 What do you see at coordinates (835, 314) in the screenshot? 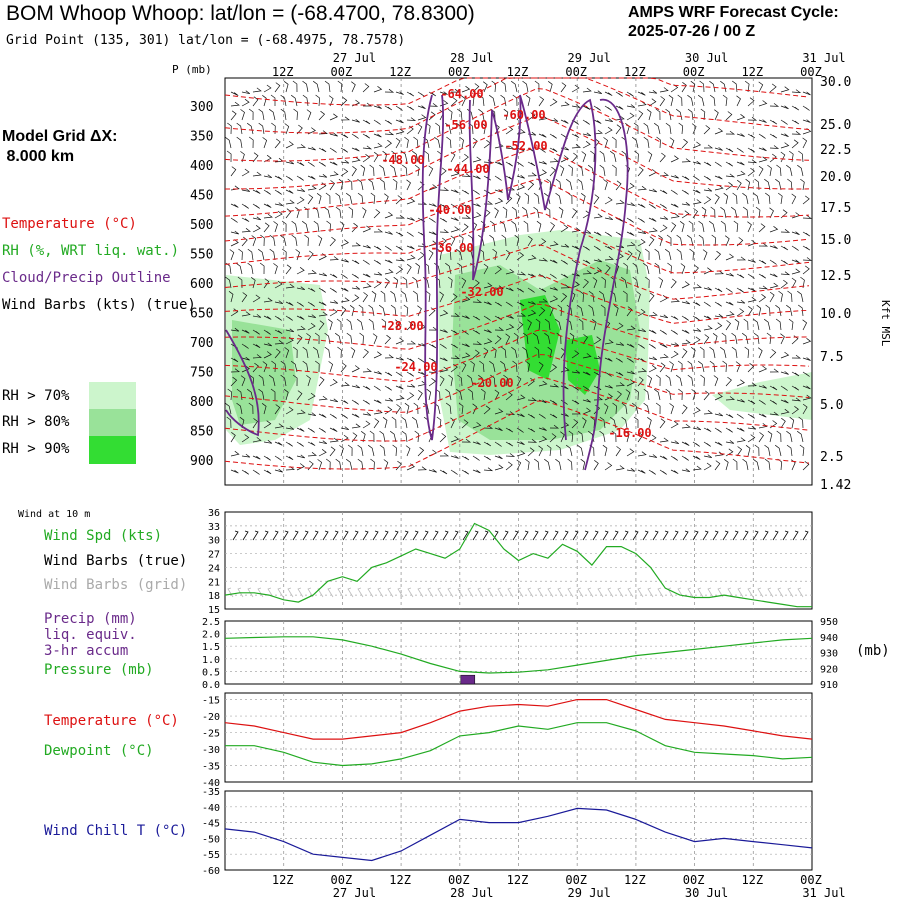
I see `height-tick-label: 10.0` at bounding box center [835, 314].